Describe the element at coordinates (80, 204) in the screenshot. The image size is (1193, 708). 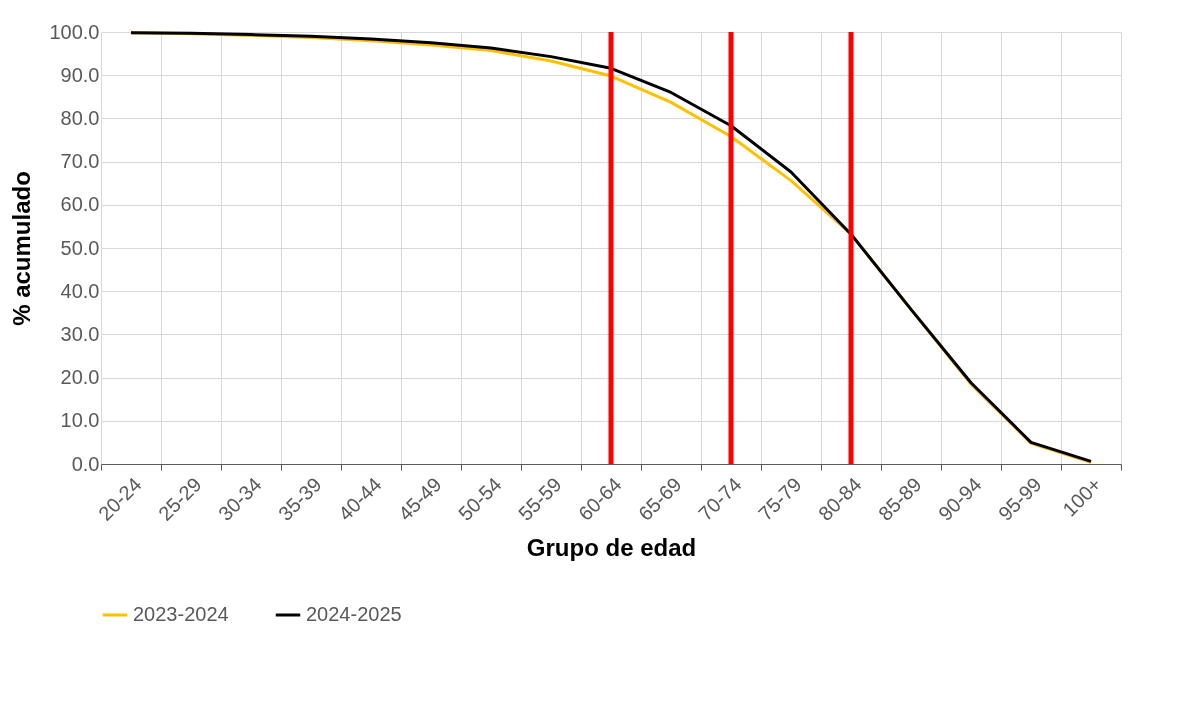
I see `y-tick-label: 60.0` at that location.